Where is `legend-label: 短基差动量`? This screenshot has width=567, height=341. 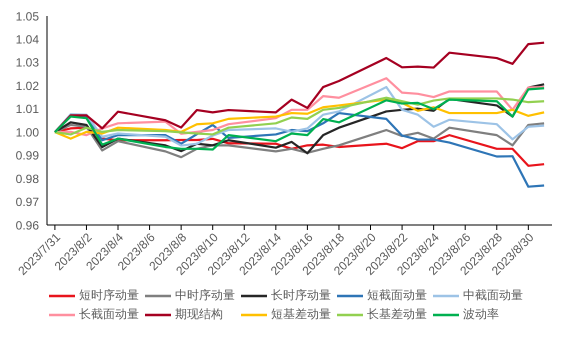
legend-label: 短基差动量 is located at coordinates (301, 314).